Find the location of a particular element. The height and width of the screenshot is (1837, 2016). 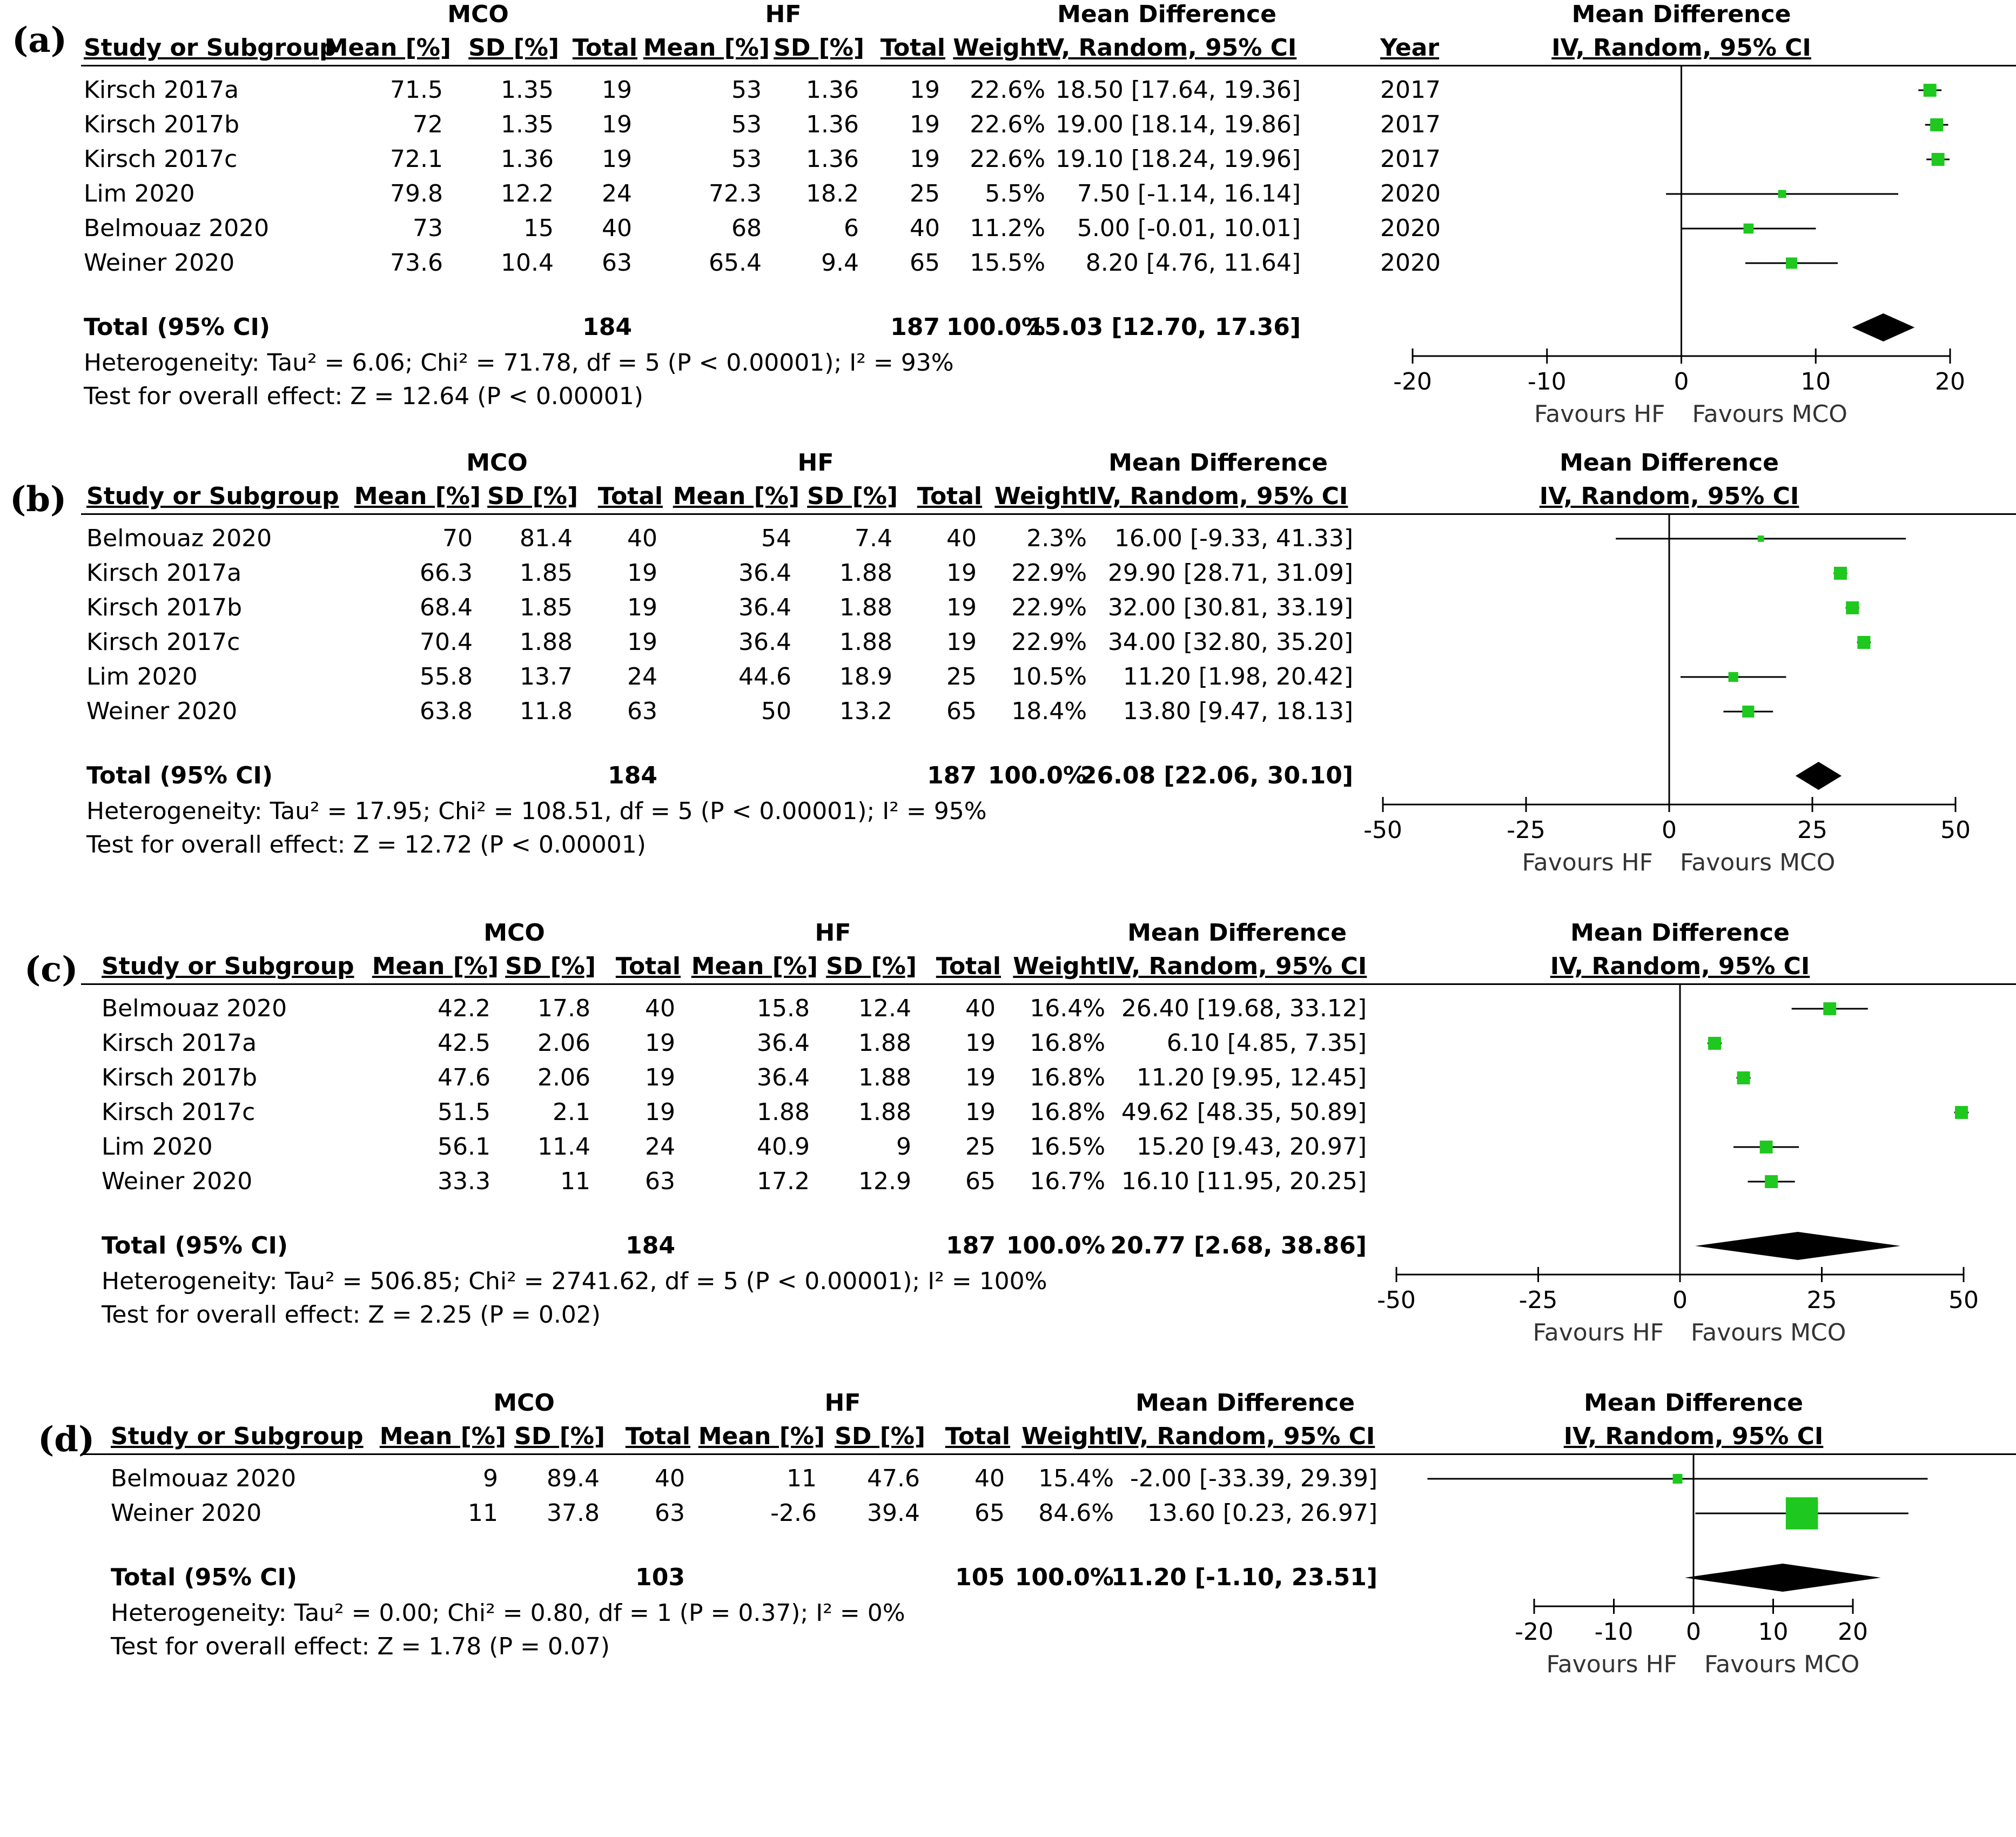

mean-difference-ci: 34.00 [32.80, 35.20] is located at coordinates (1230, 642).